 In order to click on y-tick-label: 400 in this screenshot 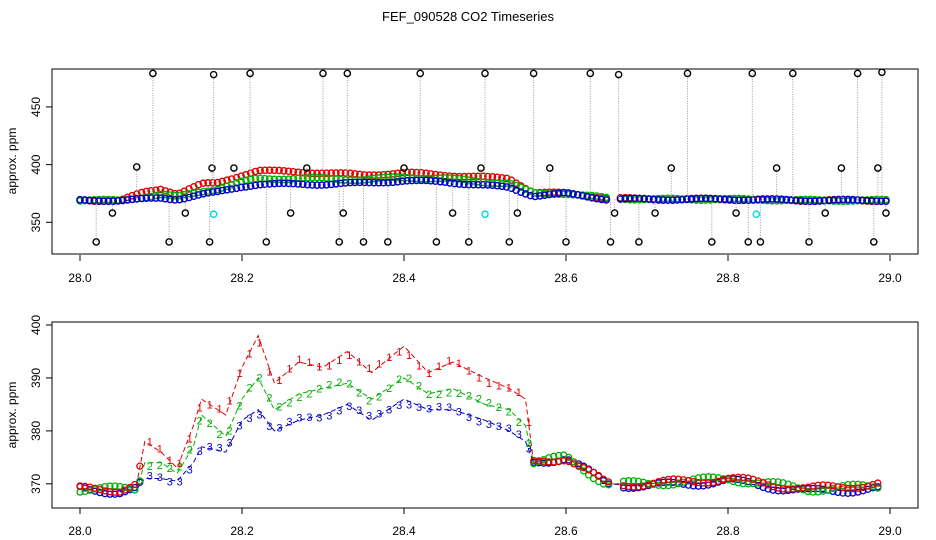, I will do `click(36, 164)`.